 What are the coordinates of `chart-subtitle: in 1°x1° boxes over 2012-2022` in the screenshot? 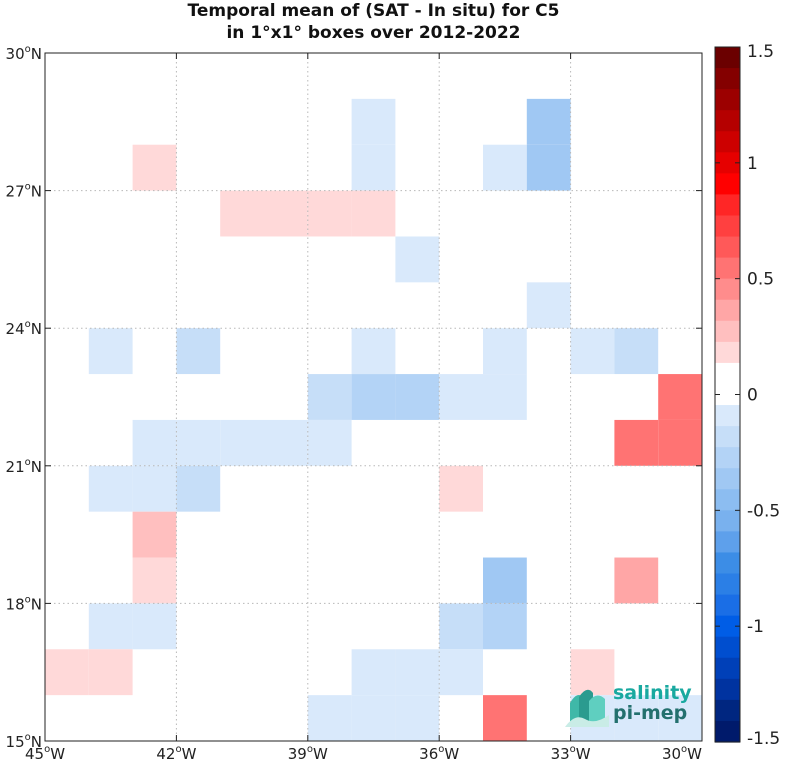 It's located at (373, 33).